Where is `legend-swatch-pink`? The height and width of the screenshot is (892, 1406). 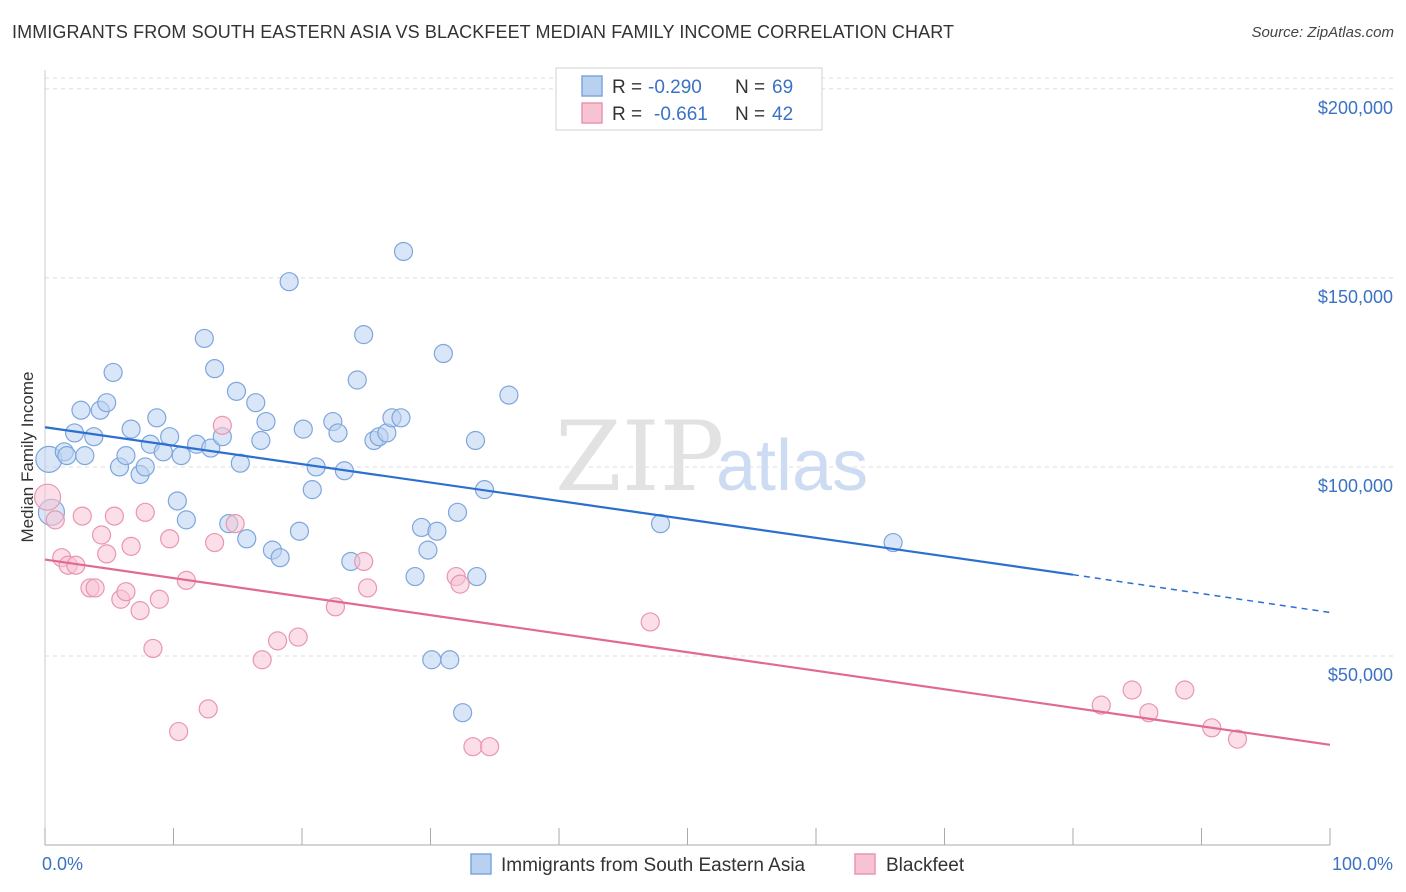
legend-swatch-pink is located at coordinates (592, 113).